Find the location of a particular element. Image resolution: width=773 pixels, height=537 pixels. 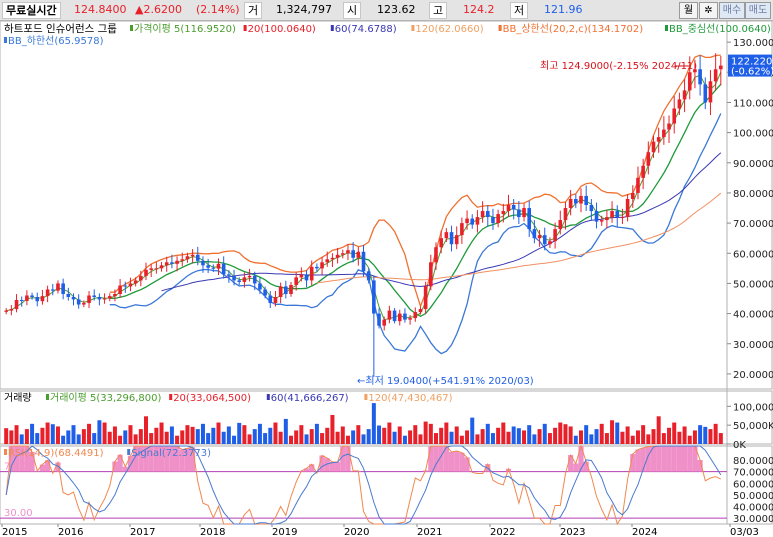

legend-item: Signal(72.3773) is located at coordinates (171, 453).